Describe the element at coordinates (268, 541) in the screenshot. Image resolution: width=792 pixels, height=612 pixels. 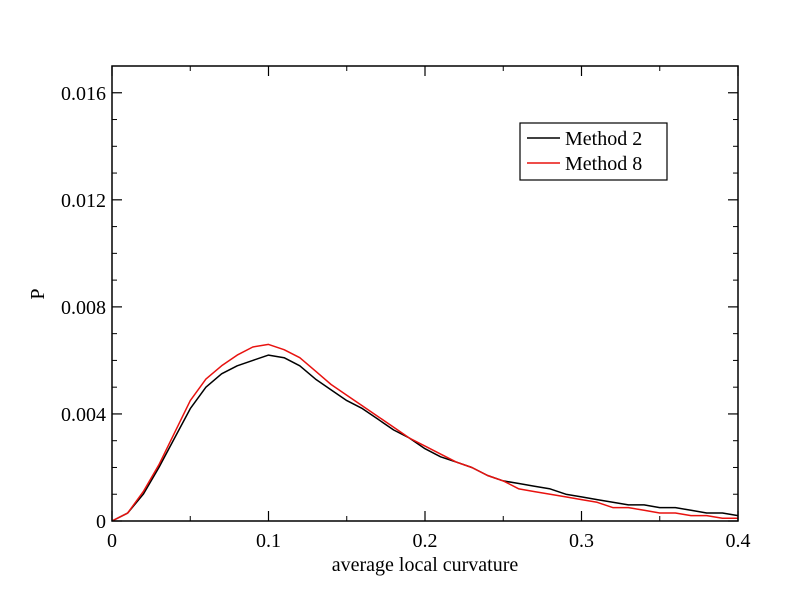
I see `x-tick-label: 0.1` at that location.